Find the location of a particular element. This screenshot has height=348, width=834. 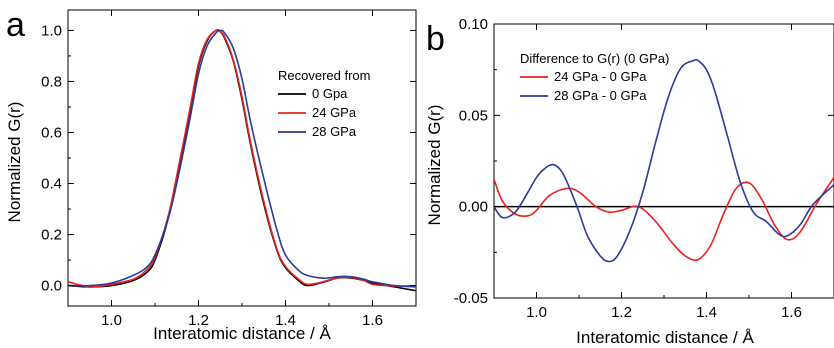

panel-b-y-tick-label: 0.00 is located at coordinates (473, 207).